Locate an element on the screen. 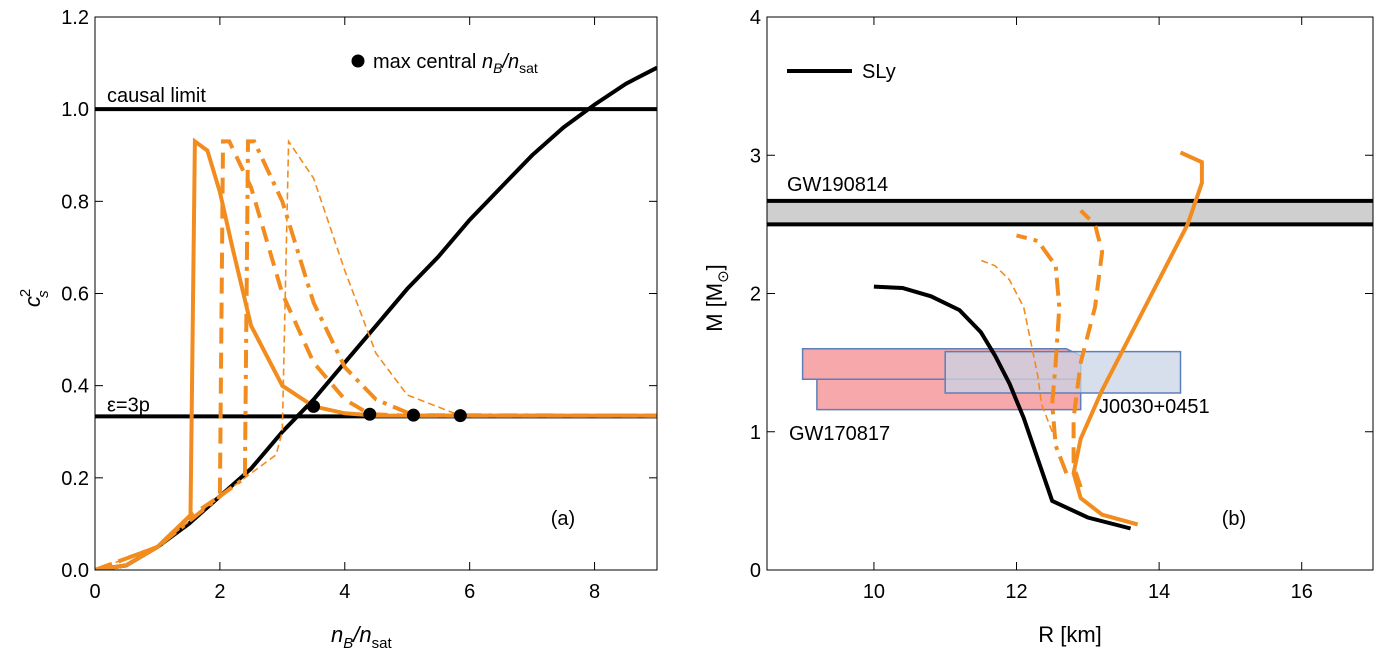 Image resolution: width=1396 pixels, height=659 pixels. y-tick-label: 0.8 is located at coordinates (75, 202).